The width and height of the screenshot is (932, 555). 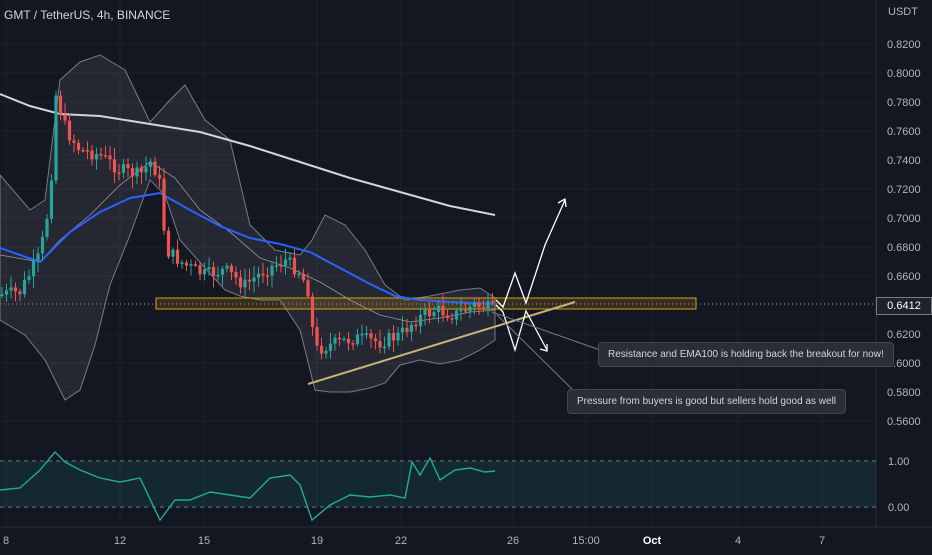 What do you see at coordinates (898, 462) in the screenshot?
I see `oscillator-axis-label: 1.00` at bounding box center [898, 462].